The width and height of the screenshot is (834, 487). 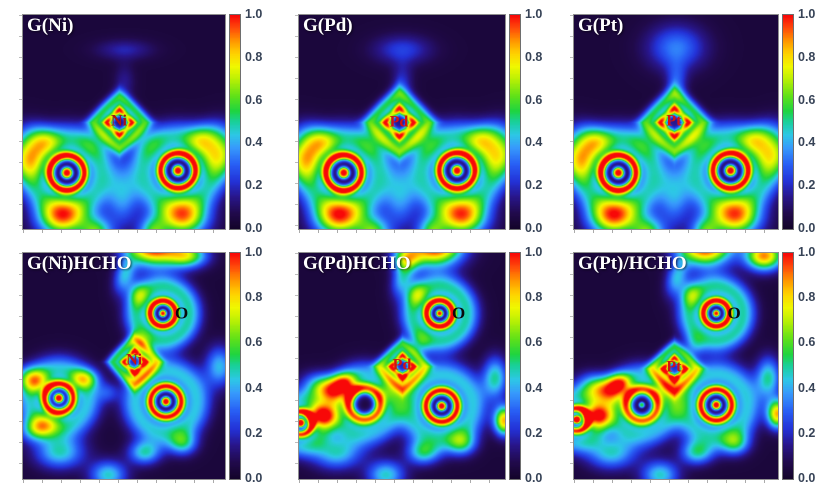 What do you see at coordinates (632, 263) in the screenshot?
I see `panel-title: G(Pt)/HCHO` at bounding box center [632, 263].